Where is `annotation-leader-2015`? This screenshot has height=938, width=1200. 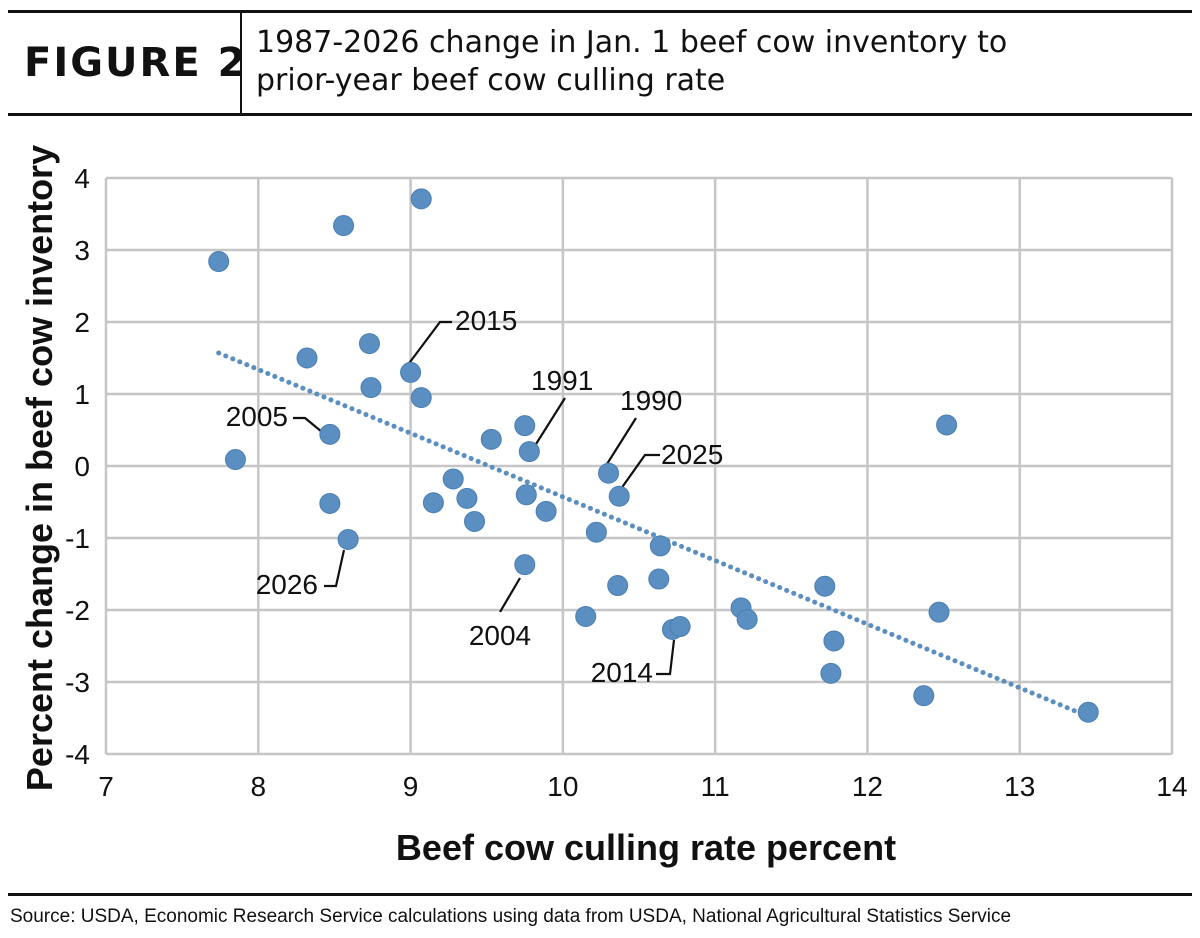 annotation-leader-2015 is located at coordinates (427, 345).